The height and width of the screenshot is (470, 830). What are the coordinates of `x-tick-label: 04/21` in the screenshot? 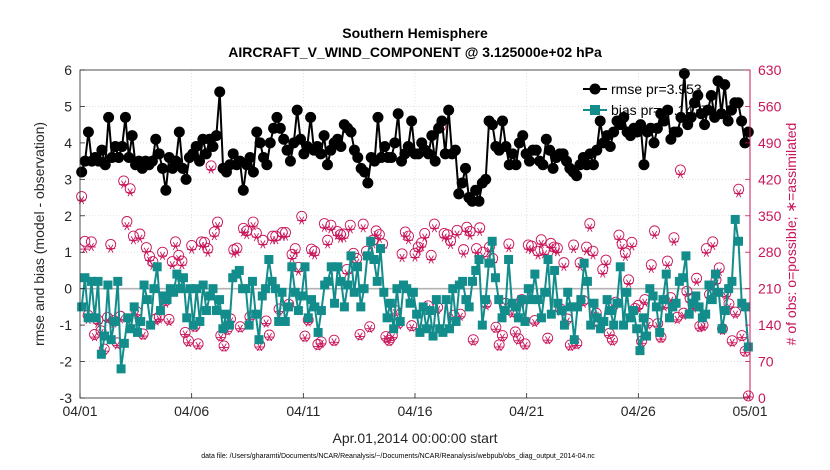 It's located at (526, 411).